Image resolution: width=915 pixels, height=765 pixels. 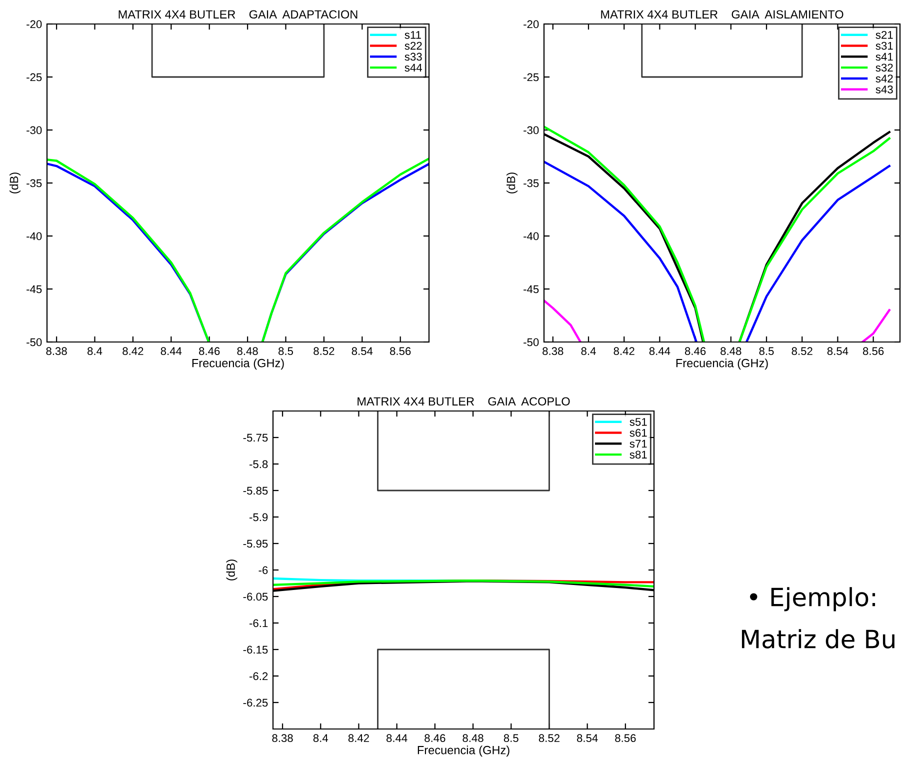 What do you see at coordinates (258, 676) in the screenshot?
I see `y-tick-label: -6.2` at bounding box center [258, 676].